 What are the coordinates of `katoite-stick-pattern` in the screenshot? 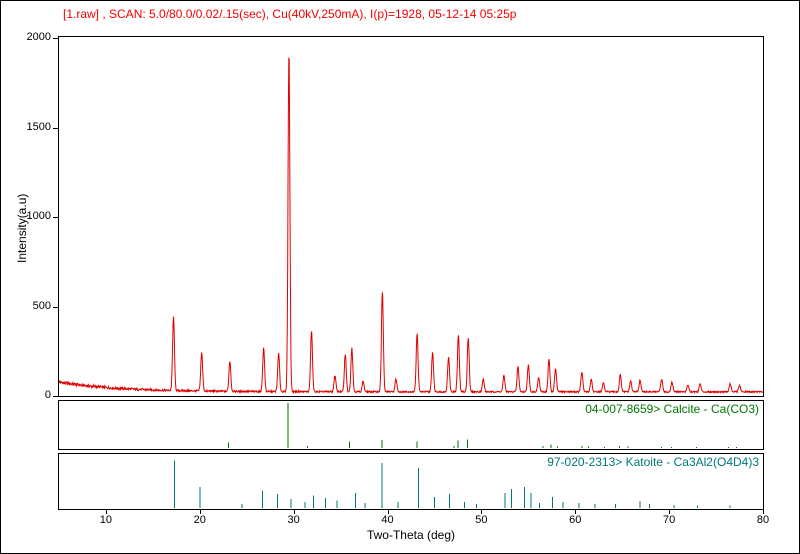 It's located at (411, 481).